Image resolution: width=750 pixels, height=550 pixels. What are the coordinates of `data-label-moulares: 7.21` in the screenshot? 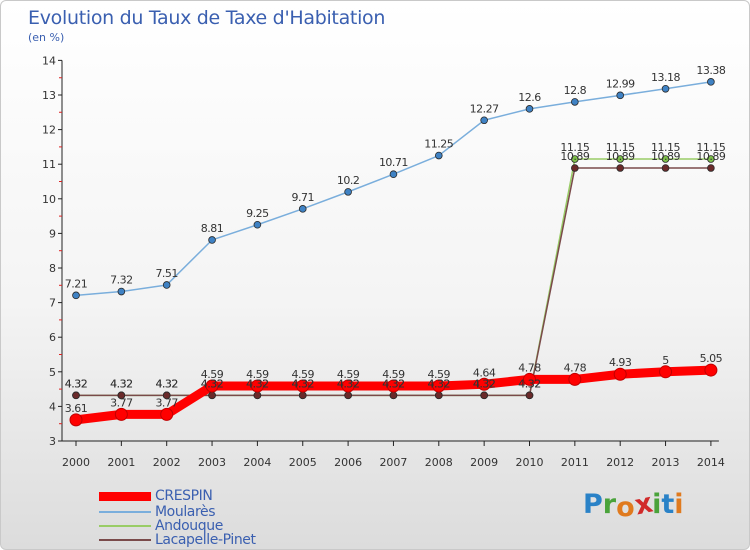 It's located at (76, 283).